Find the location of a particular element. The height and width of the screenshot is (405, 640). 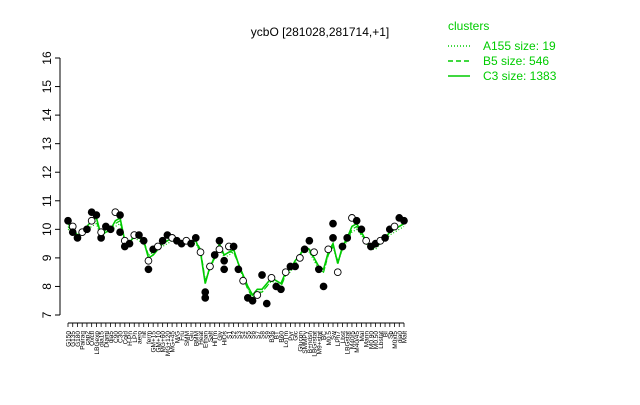

x-tick-label: Sb is located at coordinates (390, 335).